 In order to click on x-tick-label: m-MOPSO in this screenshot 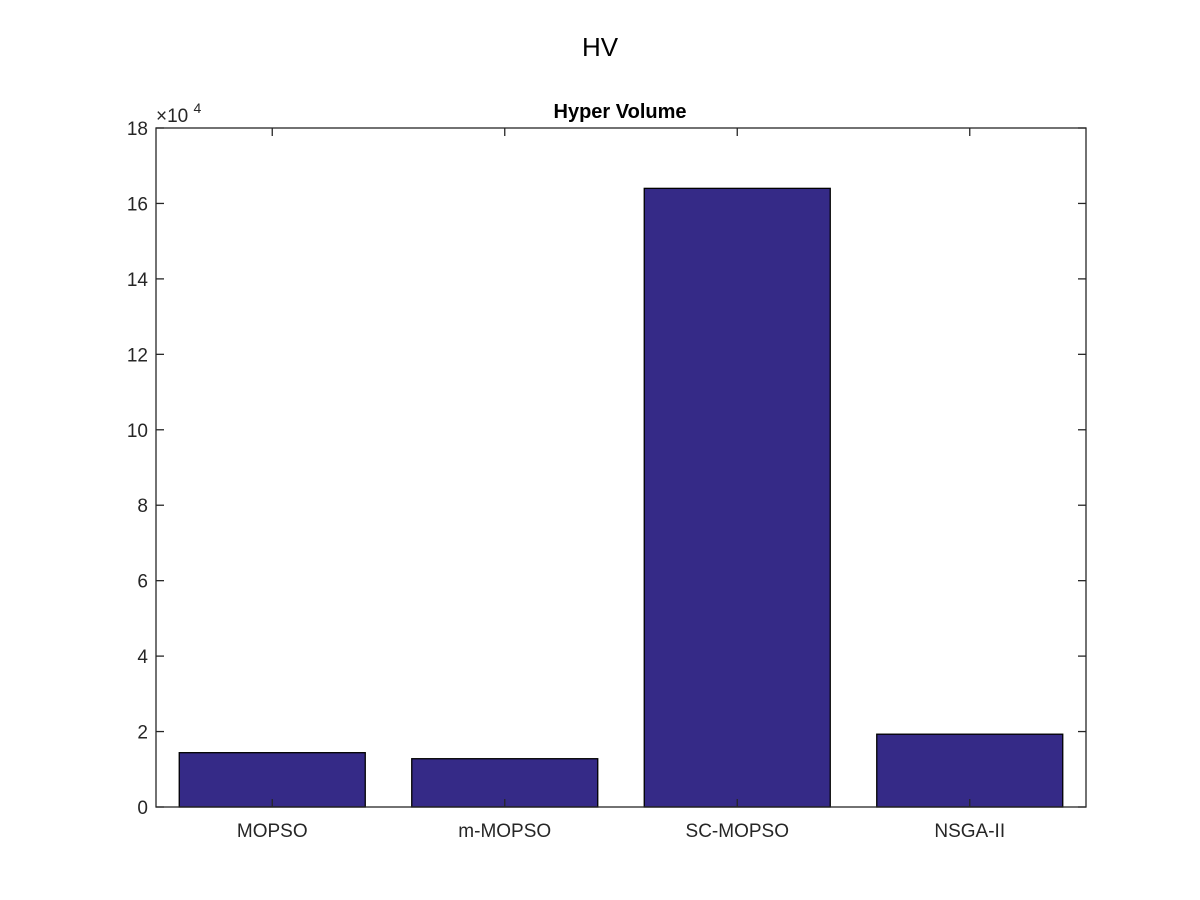, I will do `click(504, 831)`.